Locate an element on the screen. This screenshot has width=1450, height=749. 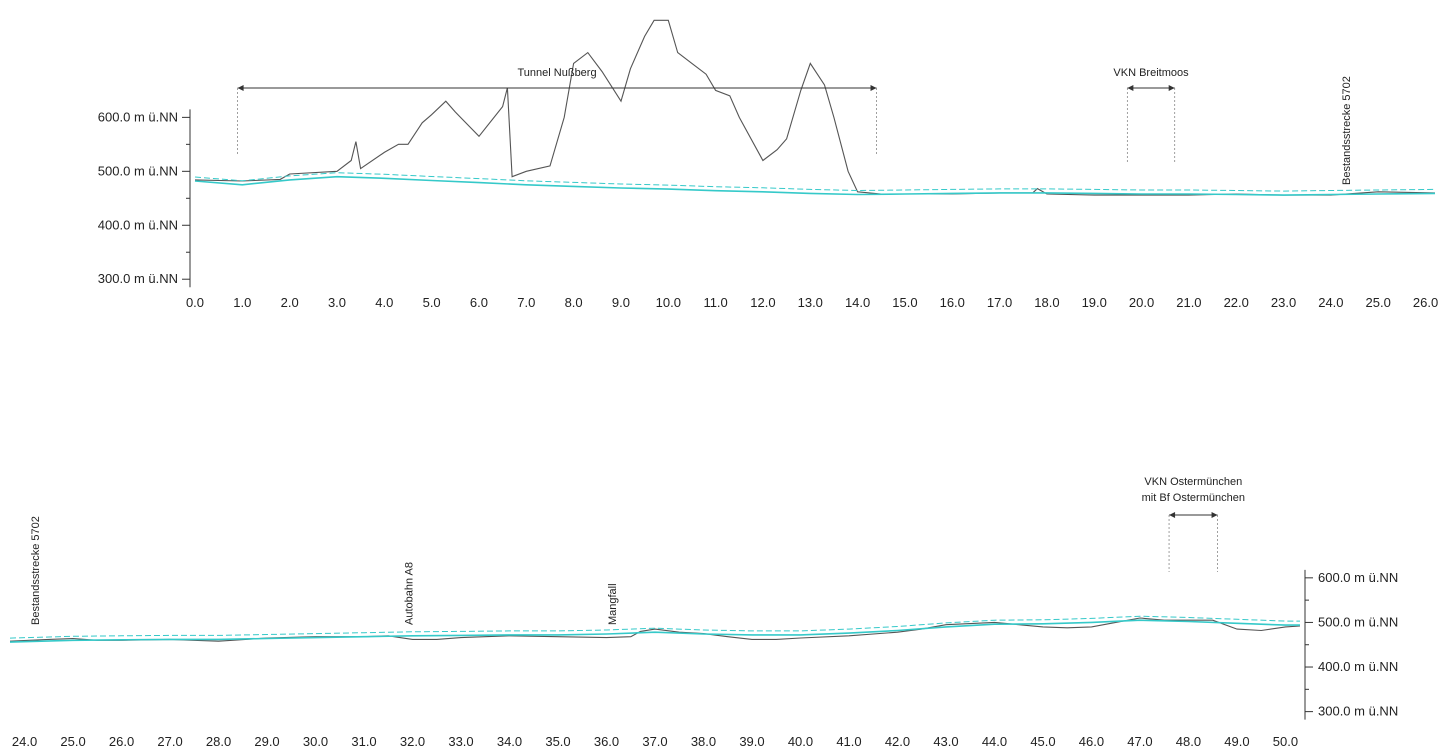
x-tick-label: 19.0 is located at coordinates (1094, 302).